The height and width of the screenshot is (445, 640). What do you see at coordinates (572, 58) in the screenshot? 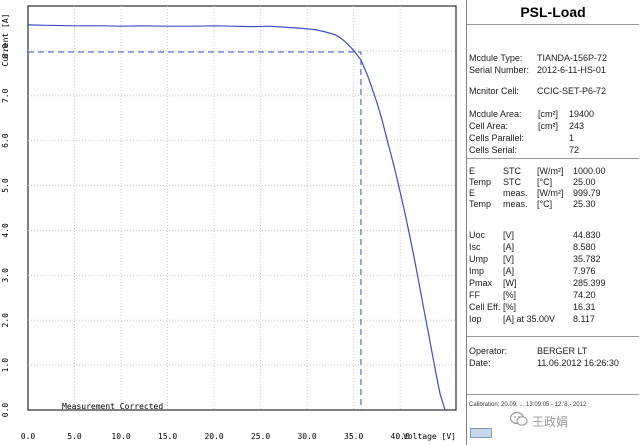
I see `module-type-value: TIANDA-156P-72` at bounding box center [572, 58].